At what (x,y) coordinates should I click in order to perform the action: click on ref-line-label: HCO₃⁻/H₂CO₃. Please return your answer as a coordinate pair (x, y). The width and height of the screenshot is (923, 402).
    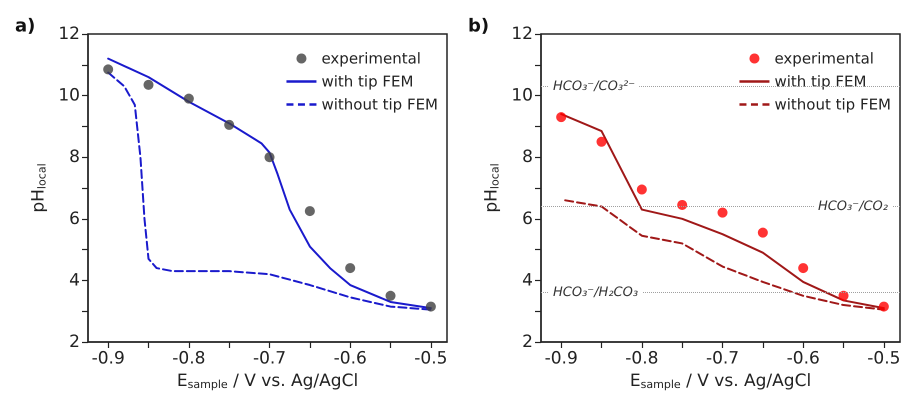
    Looking at the image, I should click on (595, 292).